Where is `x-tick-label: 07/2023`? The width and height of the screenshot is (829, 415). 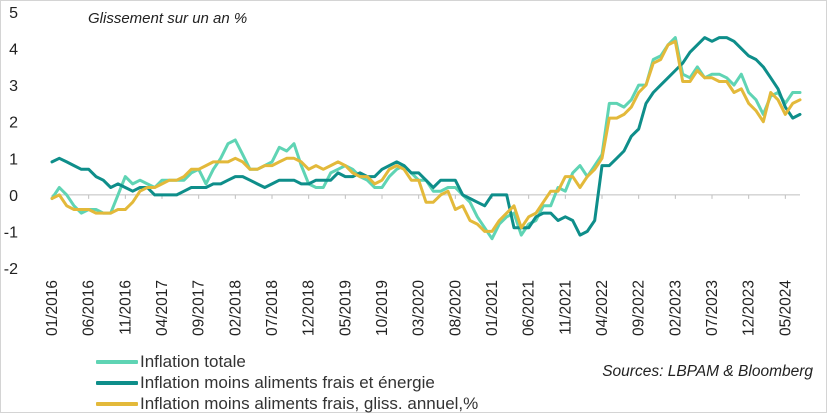 x-tick-label: 07/2023 is located at coordinates (712, 308).